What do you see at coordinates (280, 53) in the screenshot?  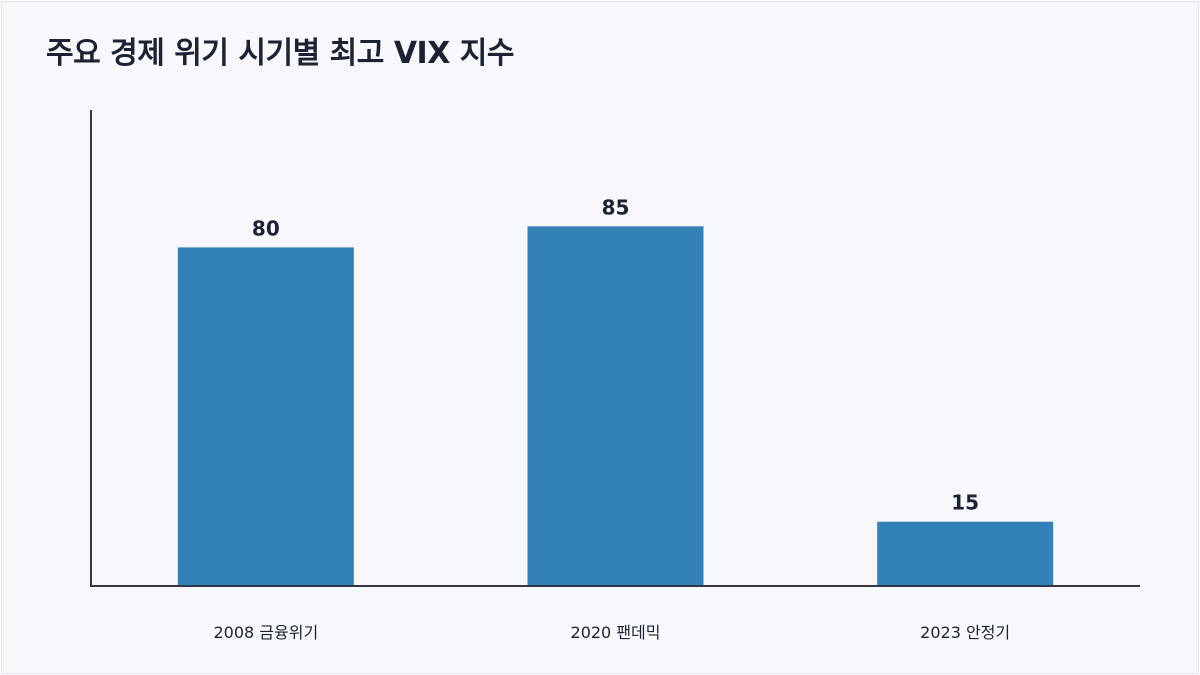 I see `chart-title: 주요 경제 위기 시기별 최고 VIX 지수` at bounding box center [280, 53].